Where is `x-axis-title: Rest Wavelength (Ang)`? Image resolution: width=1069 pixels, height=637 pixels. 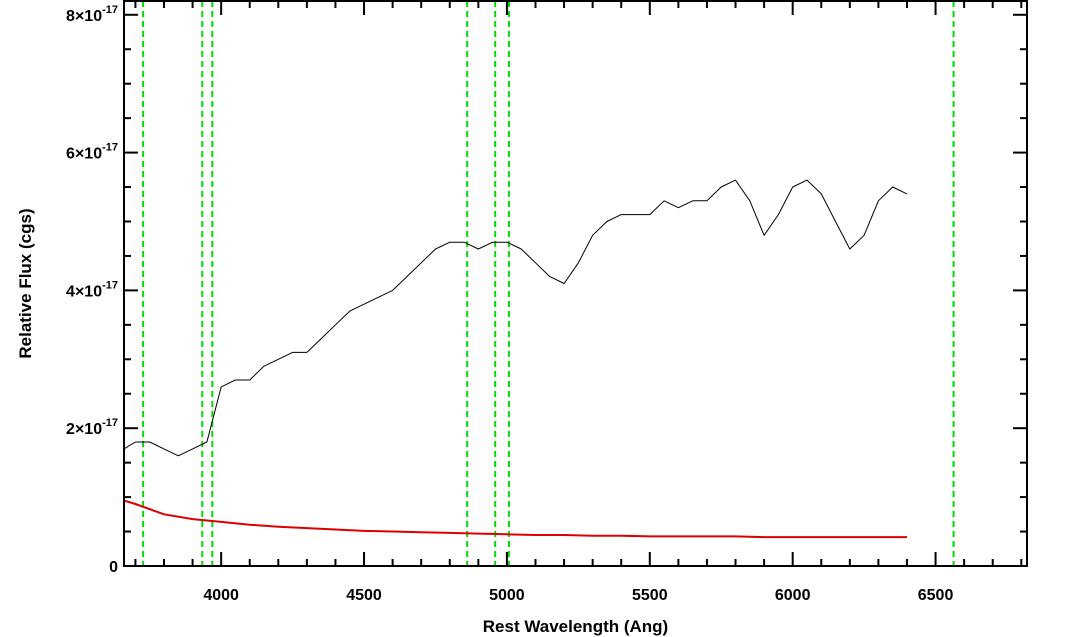
x-axis-title: Rest Wavelength (Ang) is located at coordinates (575, 626).